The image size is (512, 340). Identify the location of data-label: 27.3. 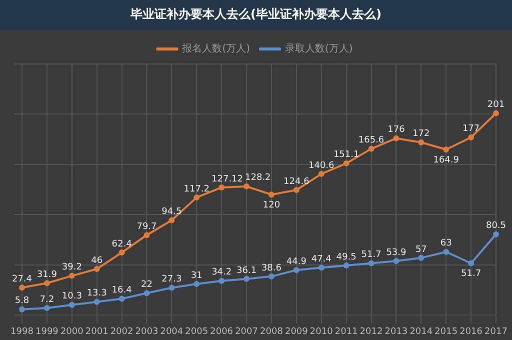
(172, 279).